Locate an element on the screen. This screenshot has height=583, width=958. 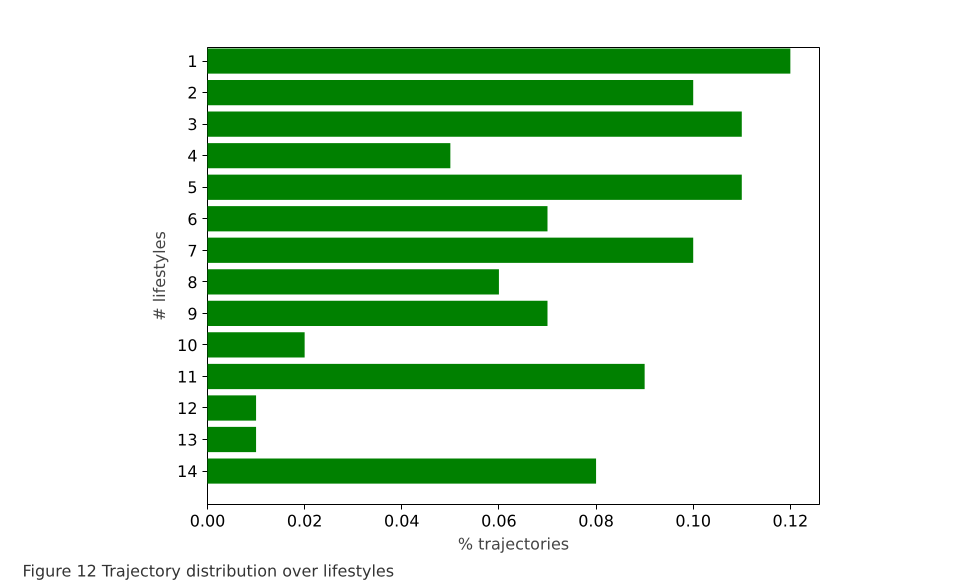
x-tick-label: 0.12 is located at coordinates (790, 521).